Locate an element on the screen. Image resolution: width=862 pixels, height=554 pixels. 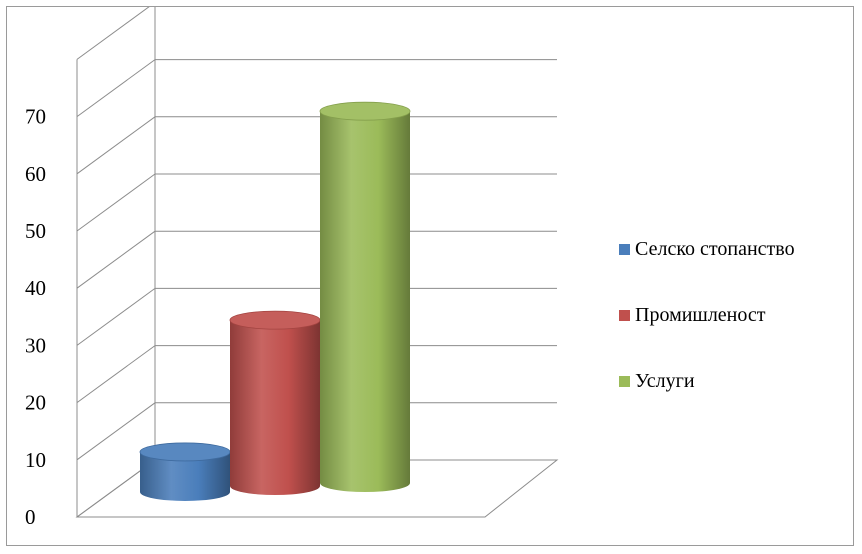
legend-item-agriculture: Селско стопанство is located at coordinates (707, 249).